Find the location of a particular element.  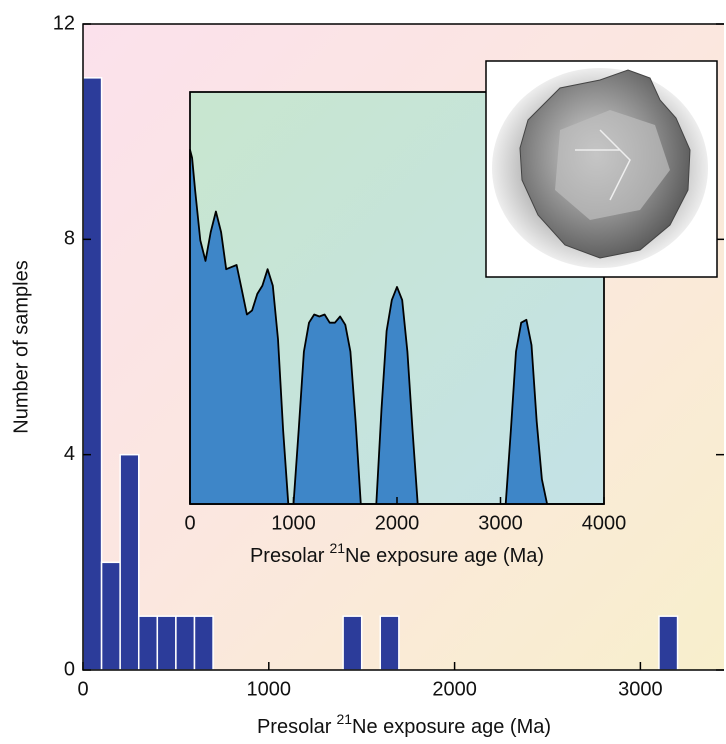

x-tick-label: 4000 is located at coordinates (604, 523).